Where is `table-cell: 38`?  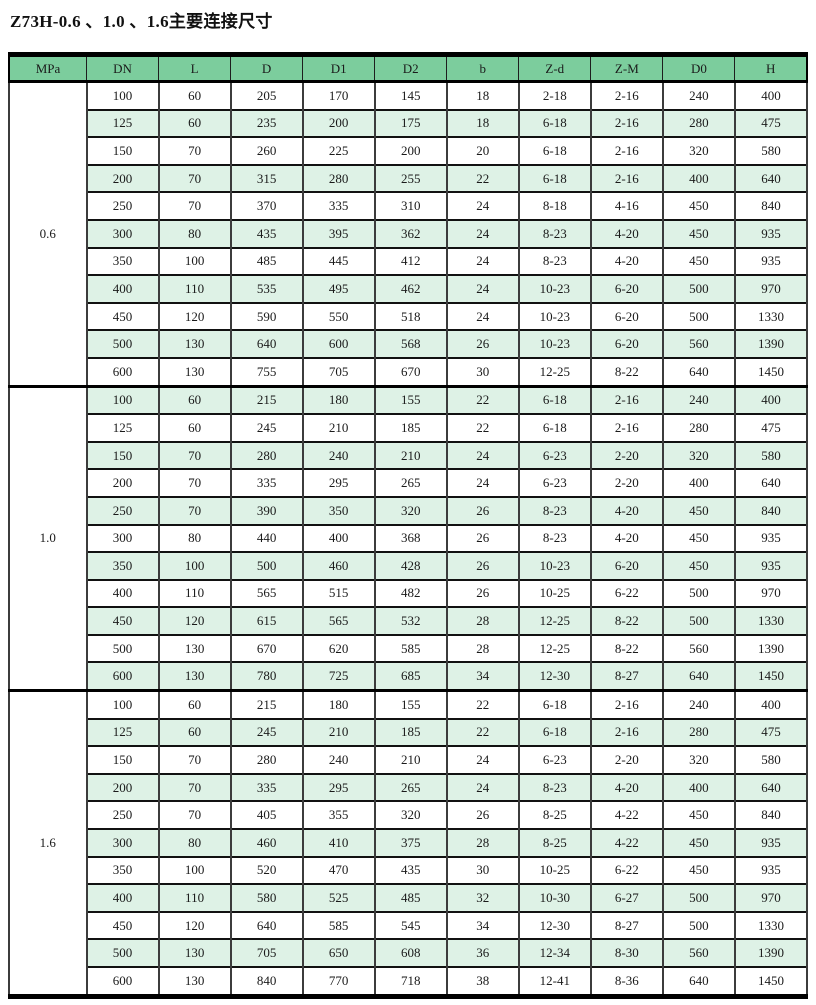
table-cell: 38 is located at coordinates (482, 981).